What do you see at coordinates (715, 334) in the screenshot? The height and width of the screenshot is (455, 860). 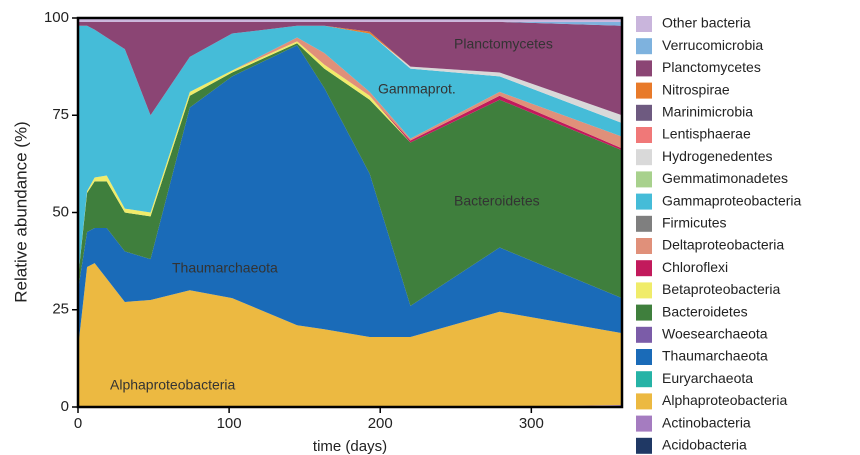 I see `legend-label: Woesearchaeota` at bounding box center [715, 334].